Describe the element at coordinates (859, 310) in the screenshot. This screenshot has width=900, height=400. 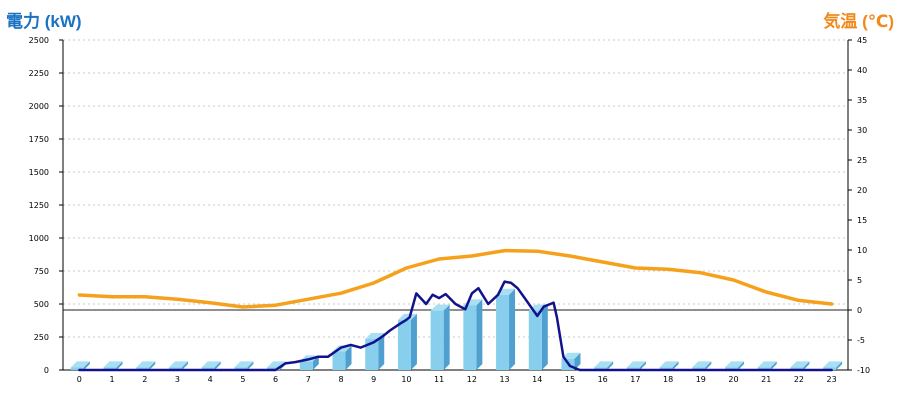
I see `right-axis-tick-label: 0` at that location.